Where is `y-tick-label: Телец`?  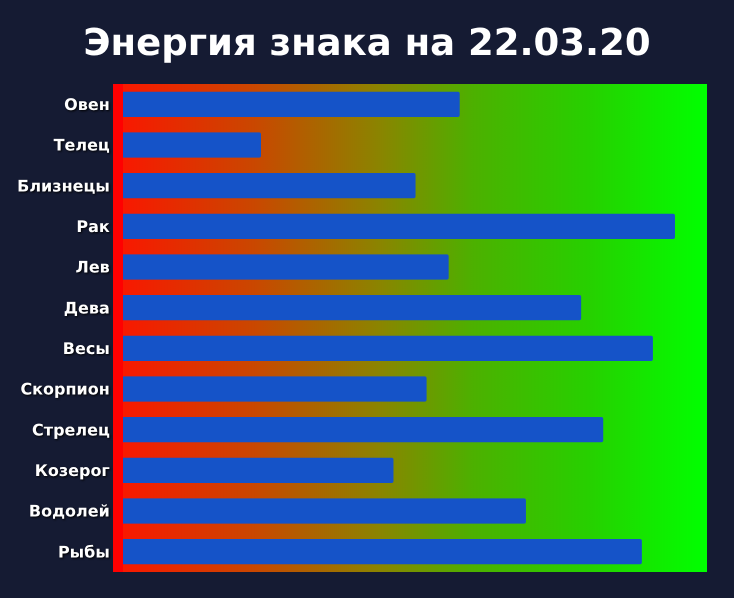 y-tick-label: Телец is located at coordinates (82, 145).